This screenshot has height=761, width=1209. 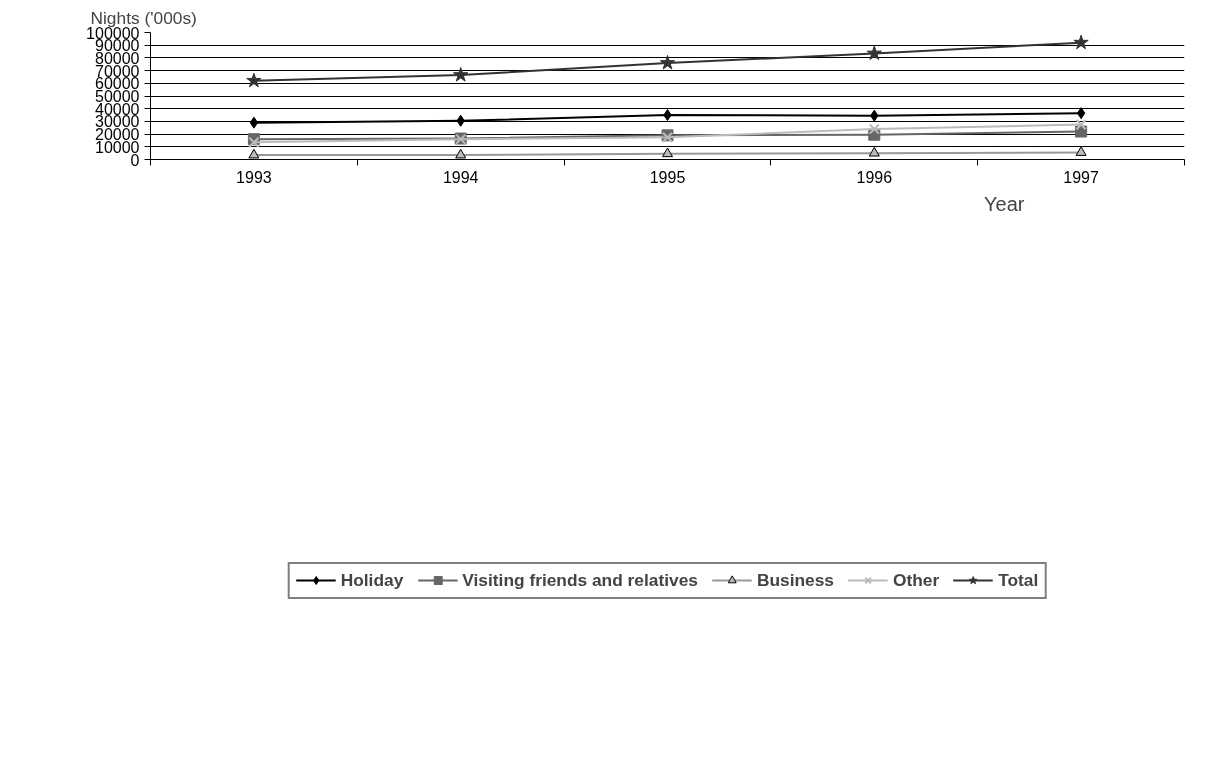 I want to click on x-tick-label: 1993, so click(x=254, y=177).